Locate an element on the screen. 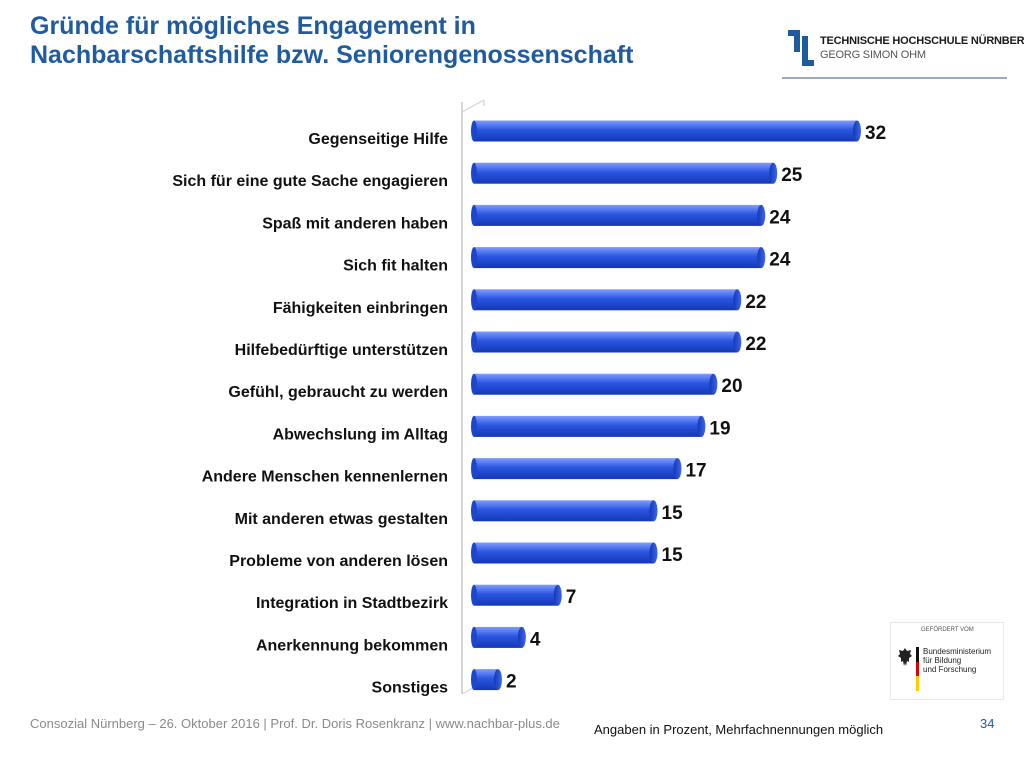  category-label: Anerkennung bekommen is located at coordinates (352, 645).